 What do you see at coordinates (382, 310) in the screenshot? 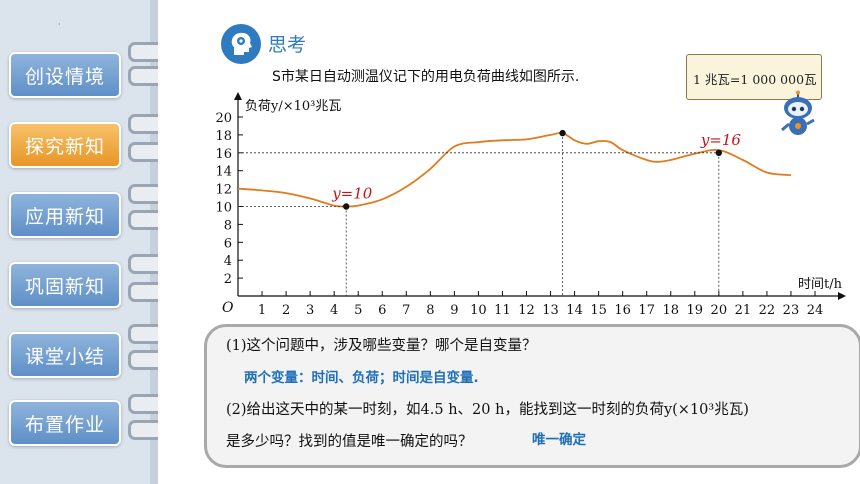
I see `x-tick-label: 6` at bounding box center [382, 310].